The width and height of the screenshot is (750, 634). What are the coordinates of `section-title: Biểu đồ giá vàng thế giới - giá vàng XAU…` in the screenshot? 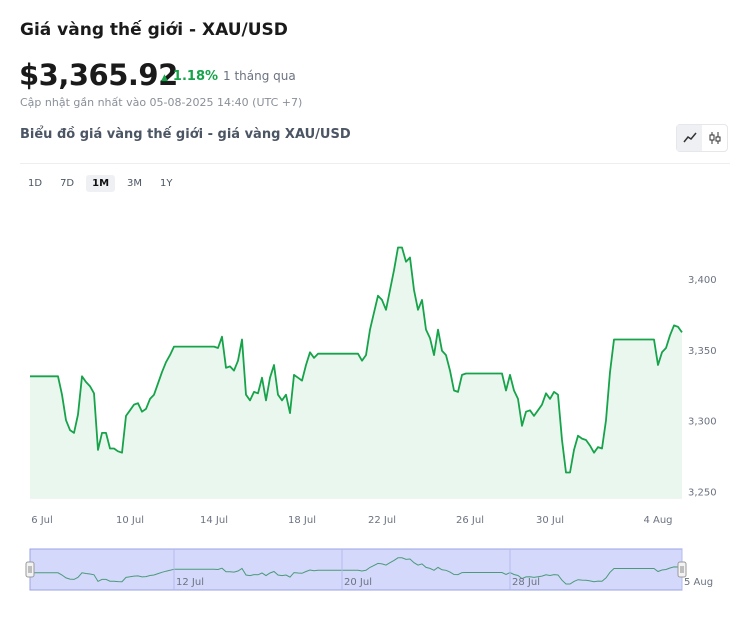 It's located at (185, 134).